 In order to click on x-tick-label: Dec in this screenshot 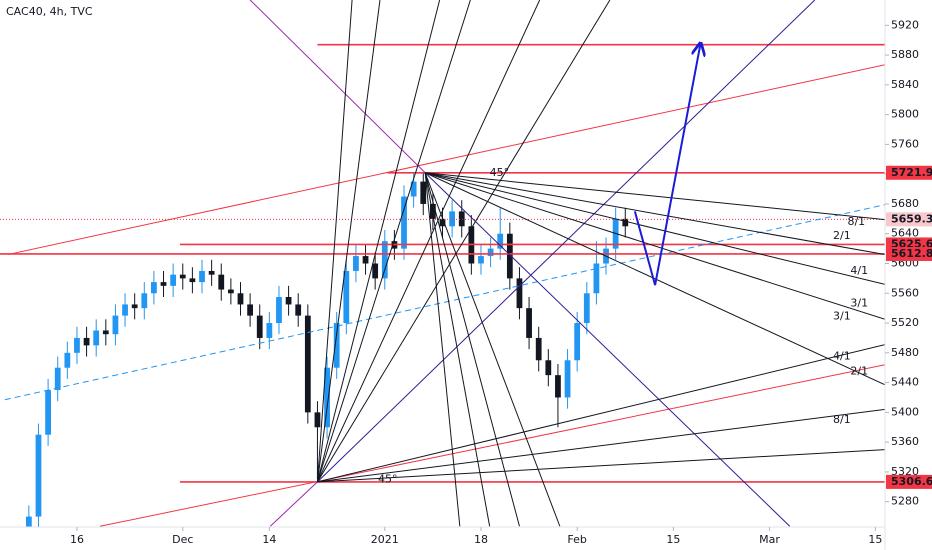, I will do `click(182, 539)`.